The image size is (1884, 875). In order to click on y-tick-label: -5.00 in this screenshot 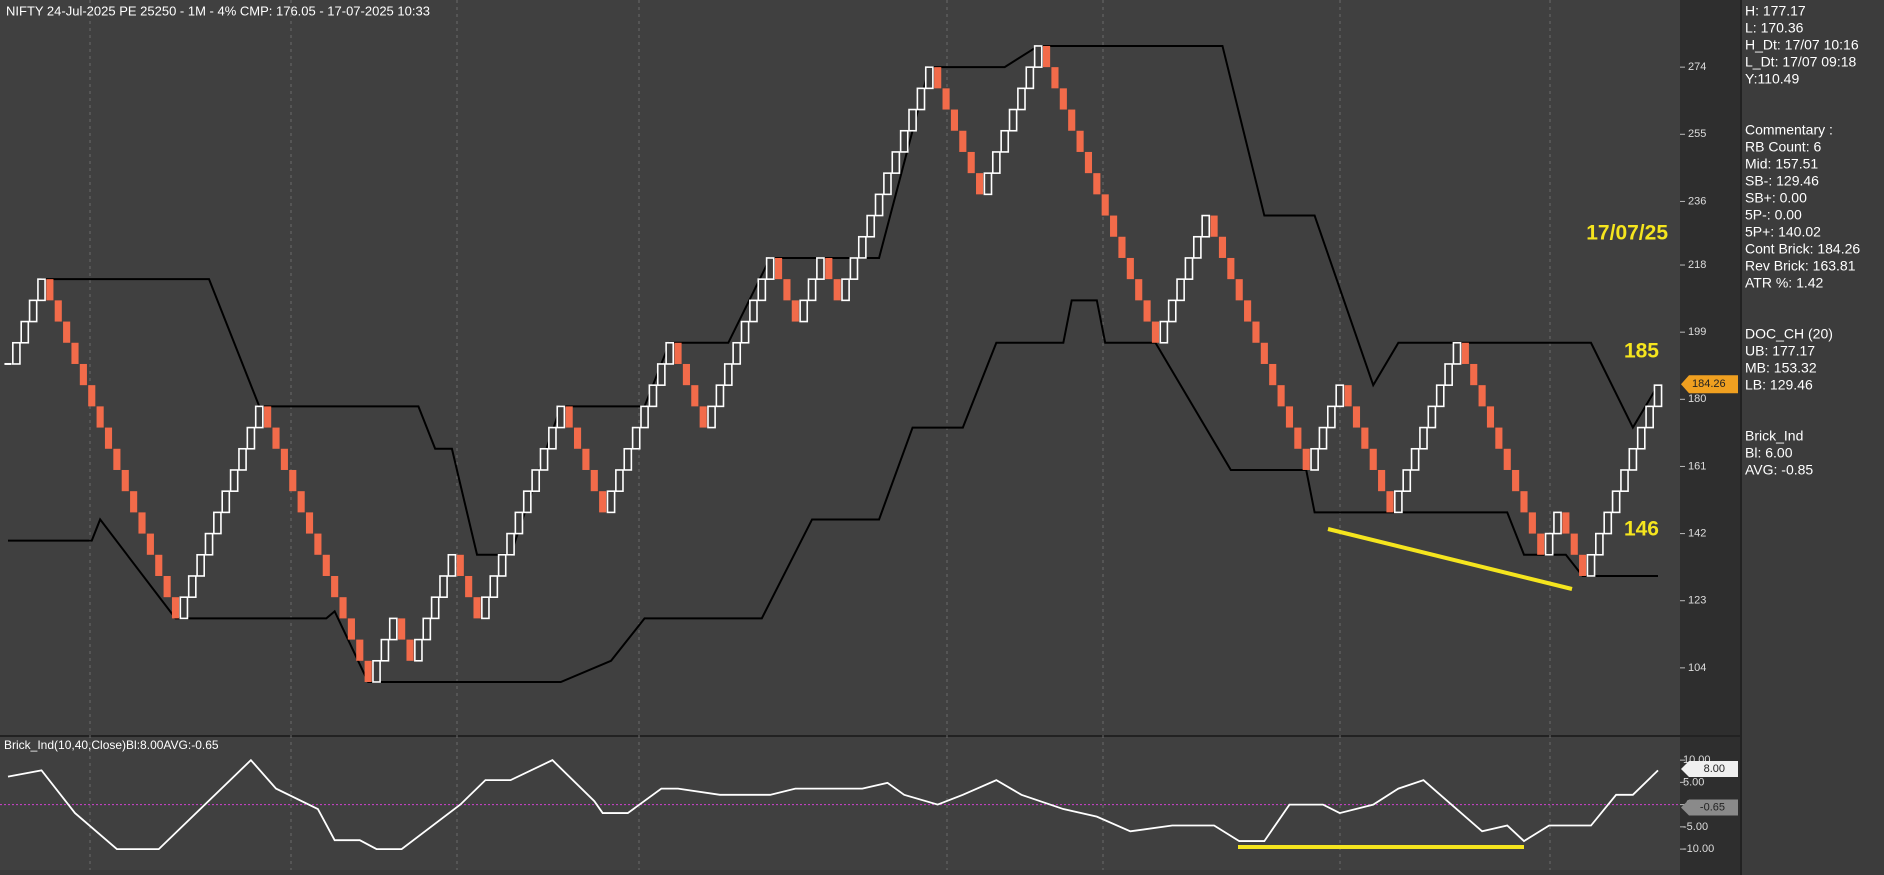, I will do `click(1695, 827)`.